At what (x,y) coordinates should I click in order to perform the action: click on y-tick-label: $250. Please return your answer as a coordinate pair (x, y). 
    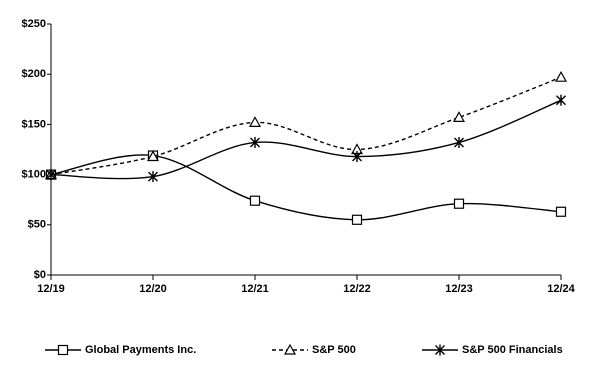
    Looking at the image, I should click on (34, 24).